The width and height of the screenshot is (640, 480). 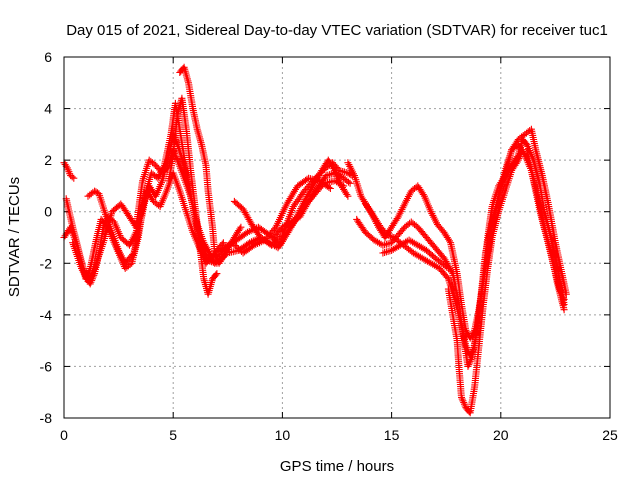 What do you see at coordinates (14, 237) in the screenshot?
I see `y-axis-title: SDTVAR / TECUs` at bounding box center [14, 237].